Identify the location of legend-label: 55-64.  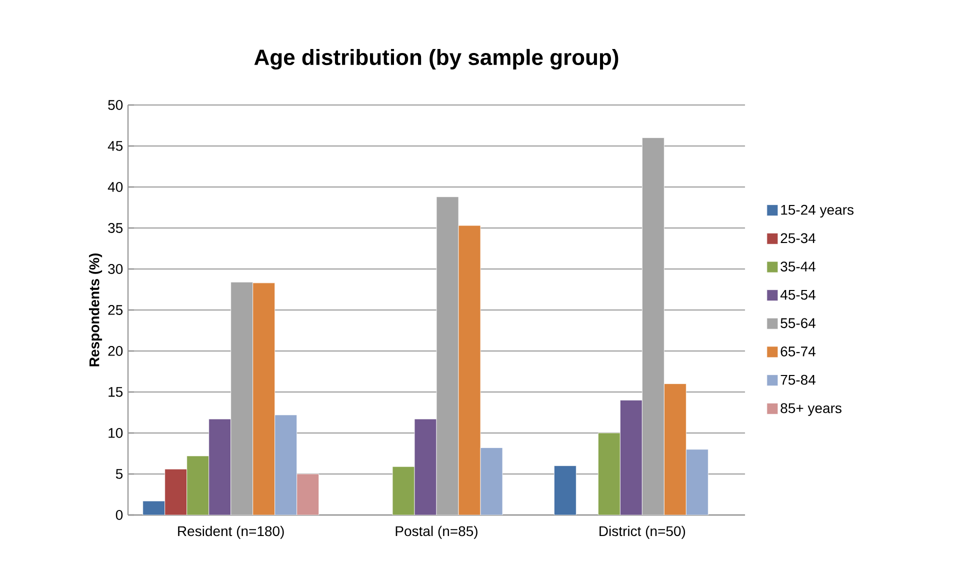
(798, 323).